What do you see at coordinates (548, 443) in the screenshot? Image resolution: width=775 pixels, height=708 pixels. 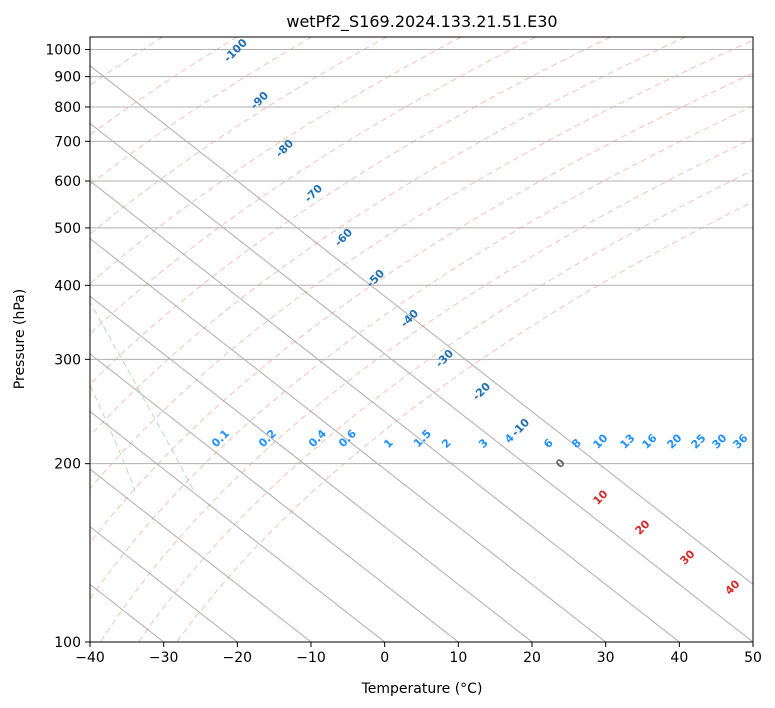 I see `mixing-ratio-label: 6` at bounding box center [548, 443].